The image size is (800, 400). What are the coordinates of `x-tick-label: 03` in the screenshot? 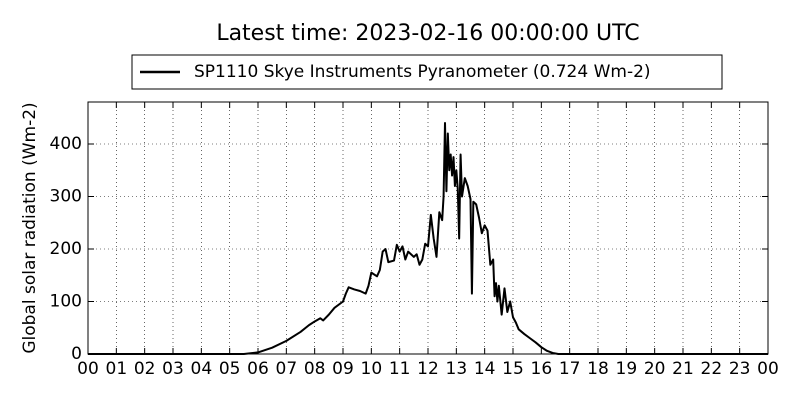 It's located at (173, 369).